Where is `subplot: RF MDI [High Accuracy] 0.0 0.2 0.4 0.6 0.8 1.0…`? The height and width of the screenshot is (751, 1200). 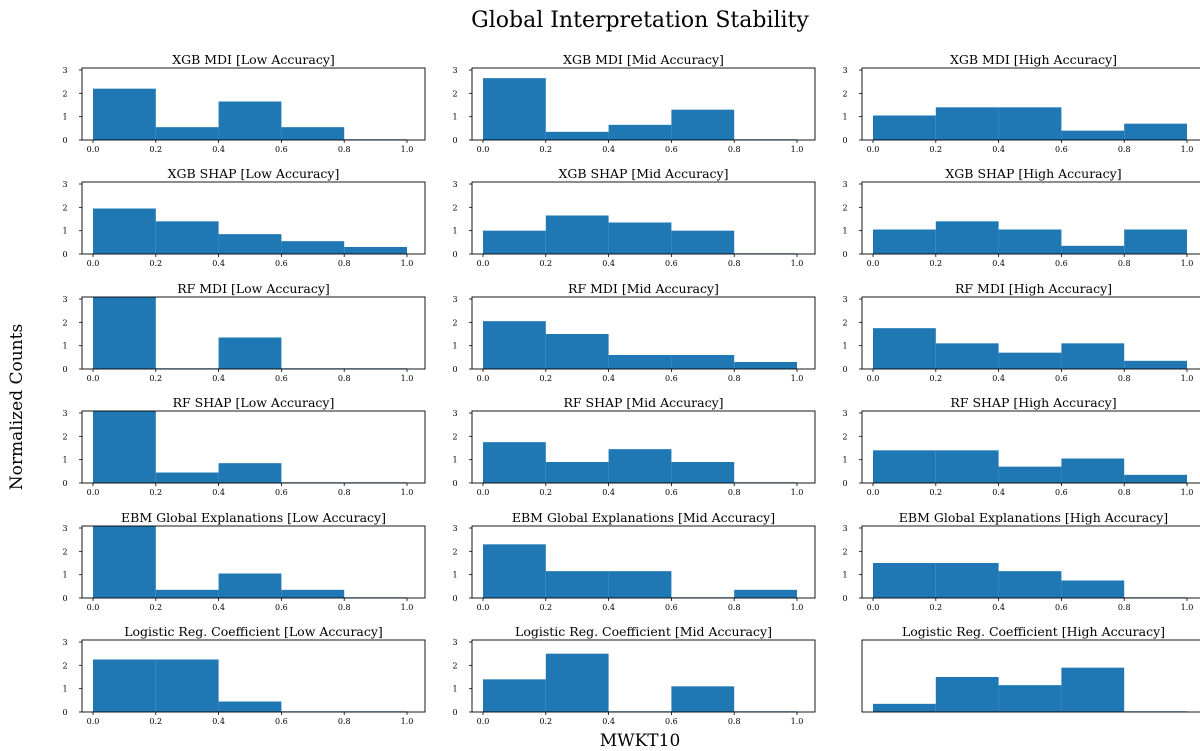
subplot: RF MDI [High Accuracy] 0.0 0.2 0.4 0.6 0.8 1.0… is located at coordinates (1021, 332).